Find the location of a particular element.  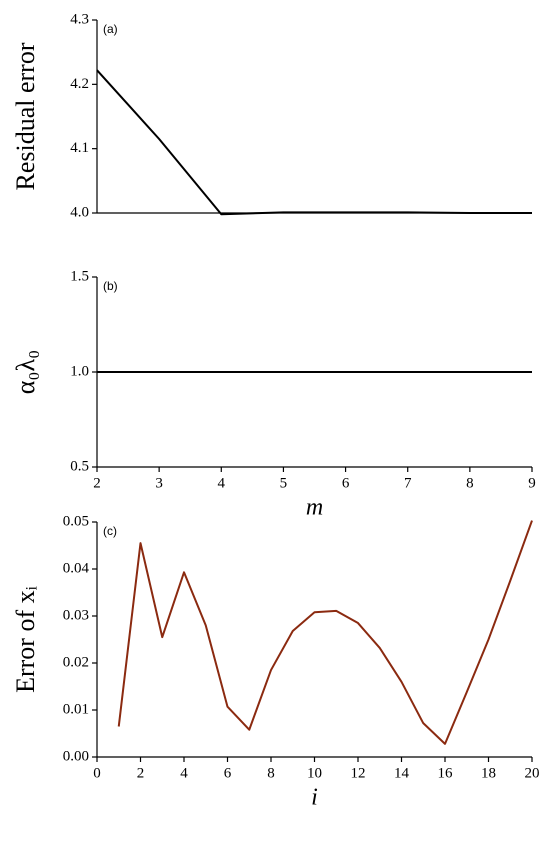

y-tick-label: 4.1 is located at coordinates (79, 148).